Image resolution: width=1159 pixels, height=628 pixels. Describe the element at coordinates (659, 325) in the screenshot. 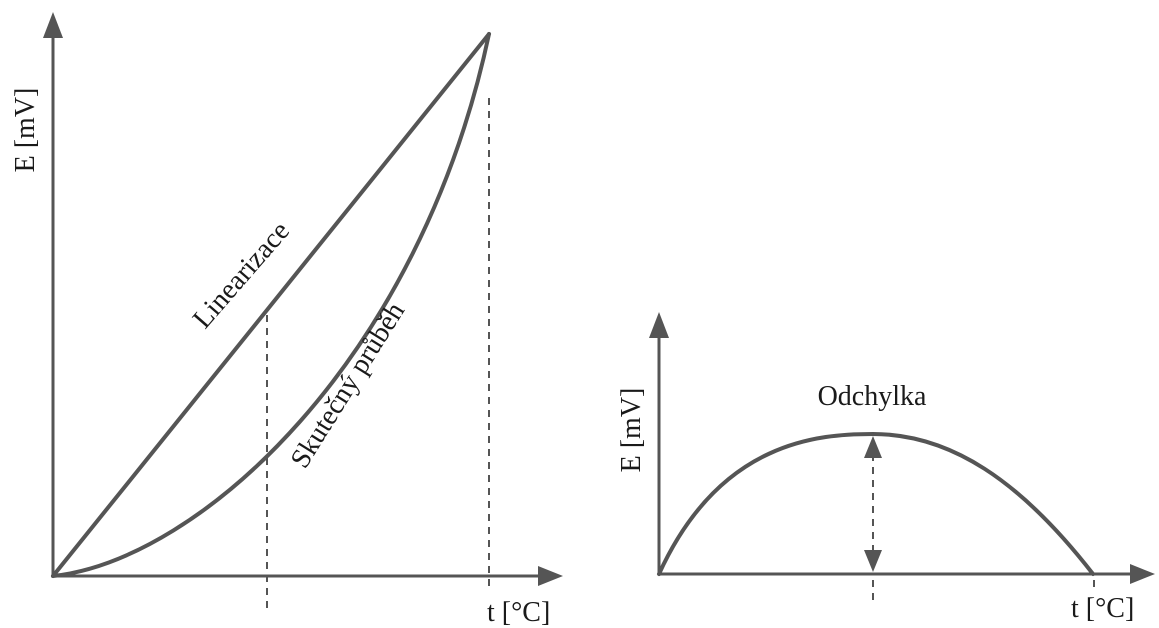

I see `right-y-axis-arrowhead` at that location.